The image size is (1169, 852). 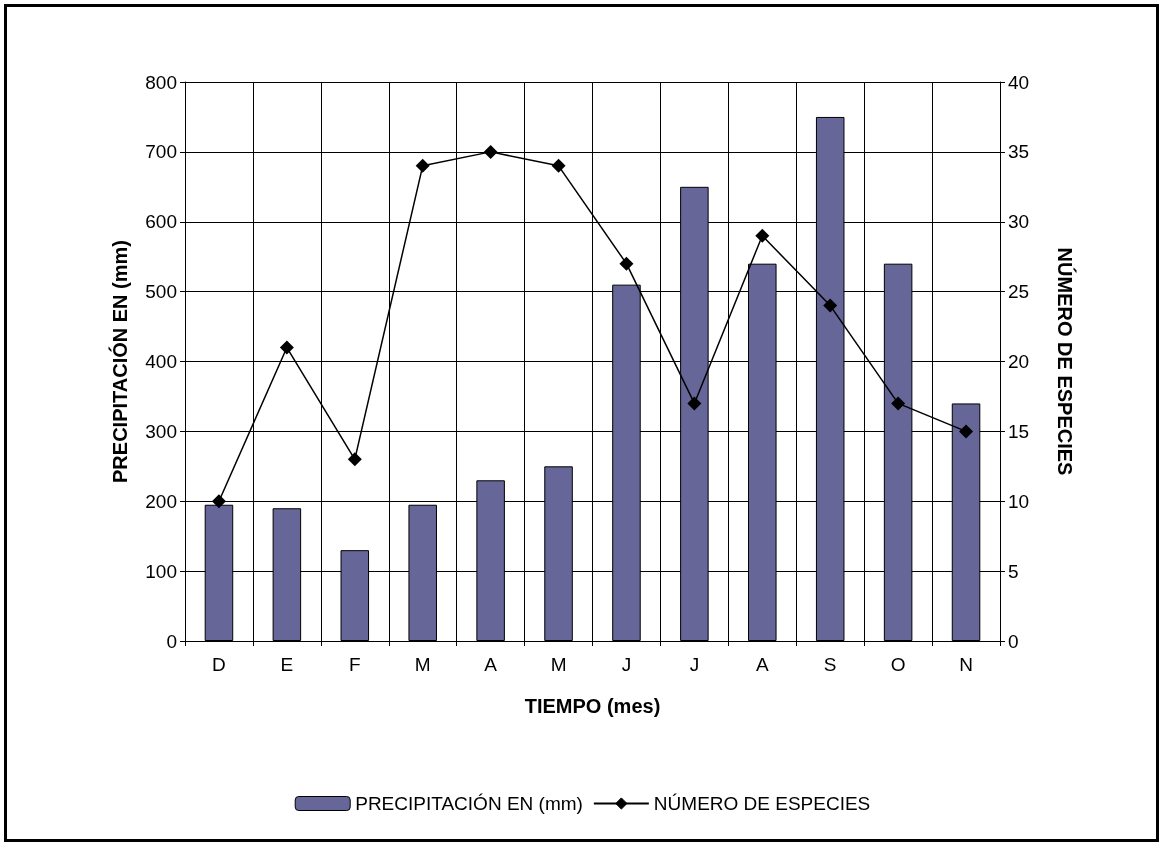 I want to click on y2-tick-label: 40, so click(x=1019, y=82).